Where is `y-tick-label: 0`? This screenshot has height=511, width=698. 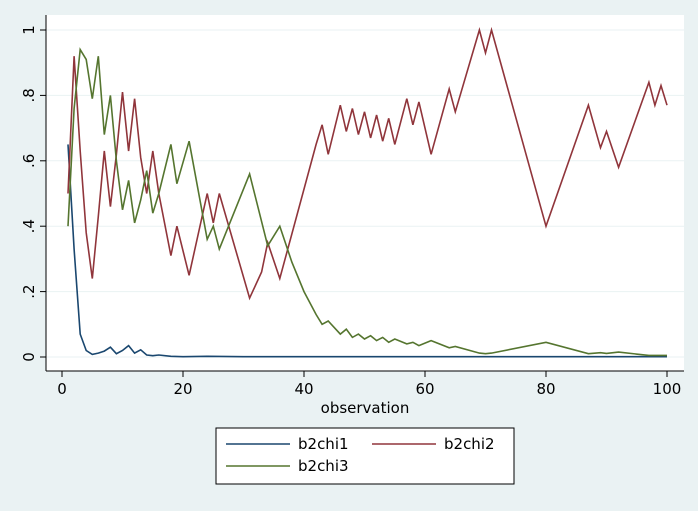 y-tick-label: 0 is located at coordinates (29, 357).